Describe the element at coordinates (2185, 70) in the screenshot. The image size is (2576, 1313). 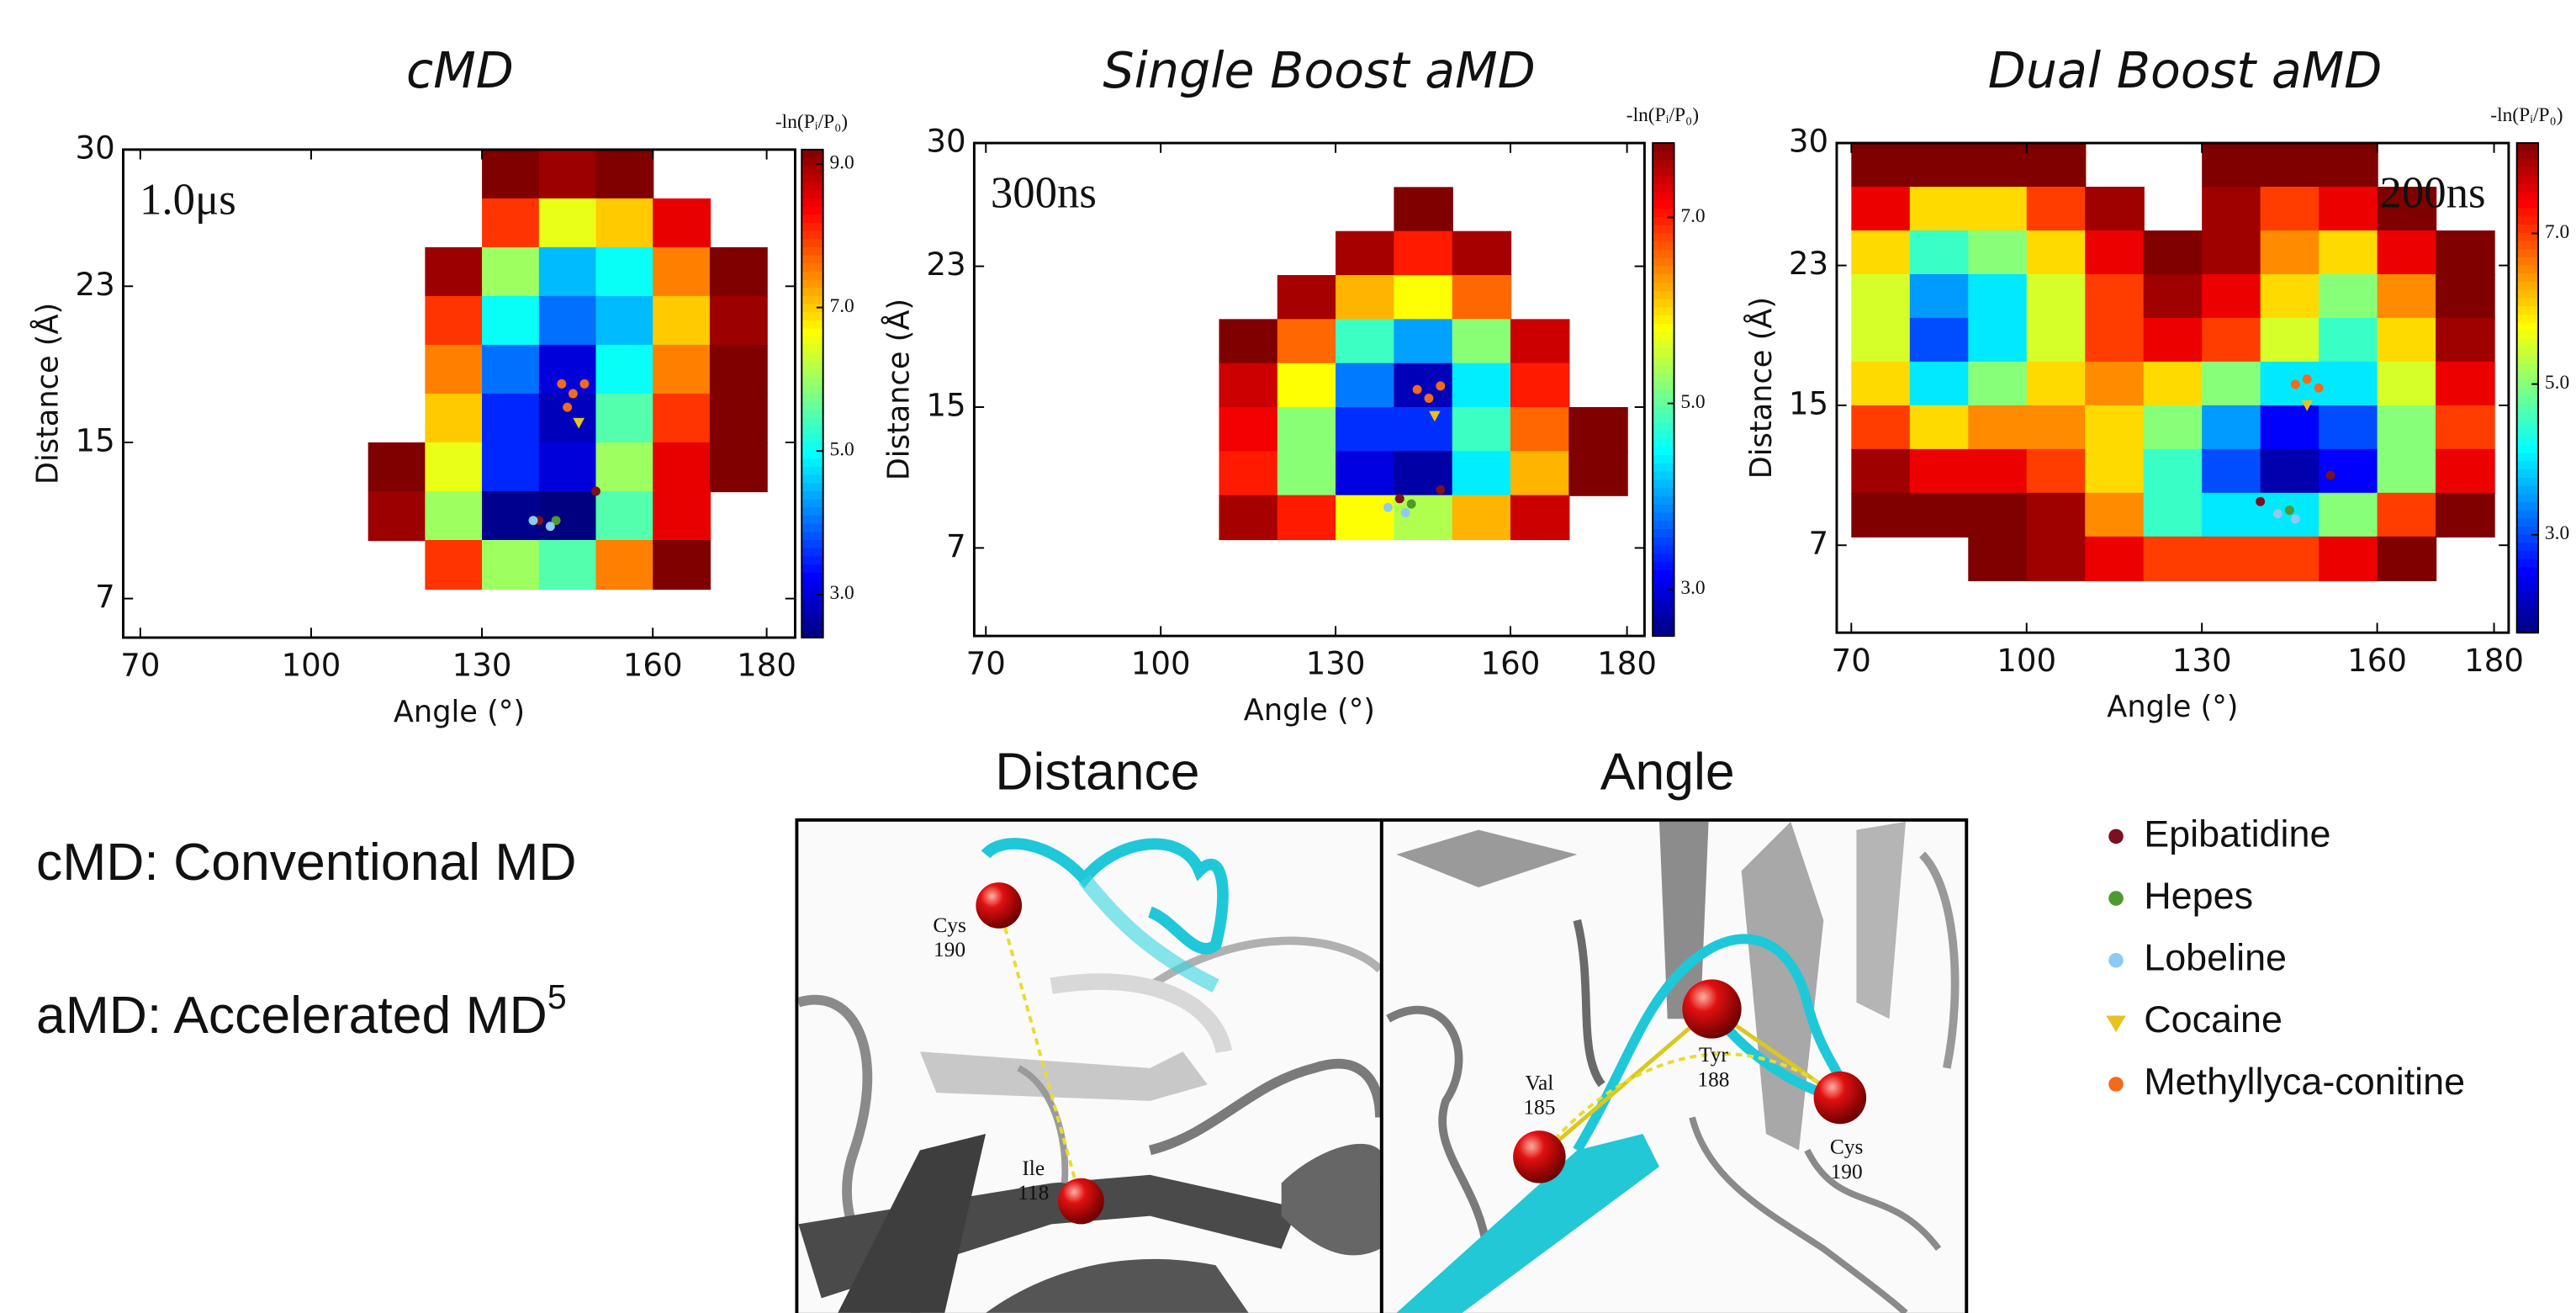
I see `chart-title: Dual Boost aMD` at that location.